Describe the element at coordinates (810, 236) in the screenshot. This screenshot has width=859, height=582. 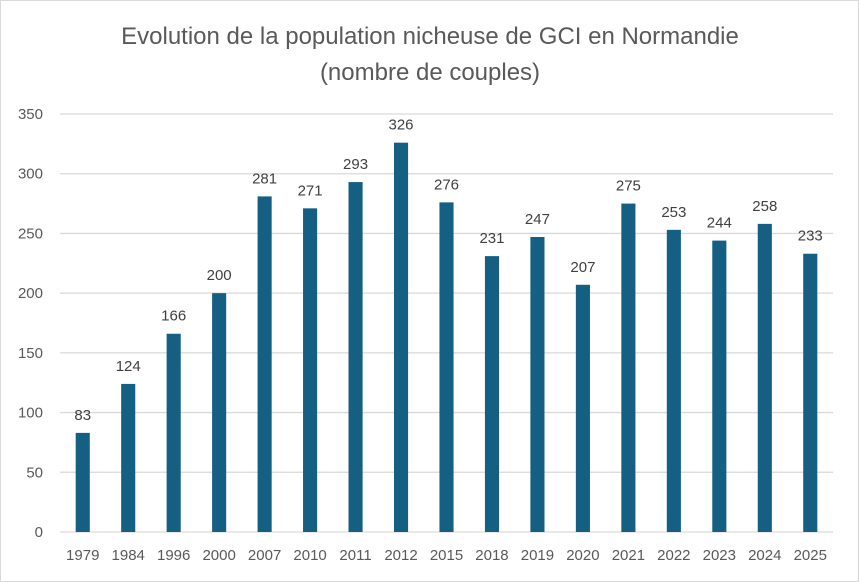
I see `data-label: 233` at that location.